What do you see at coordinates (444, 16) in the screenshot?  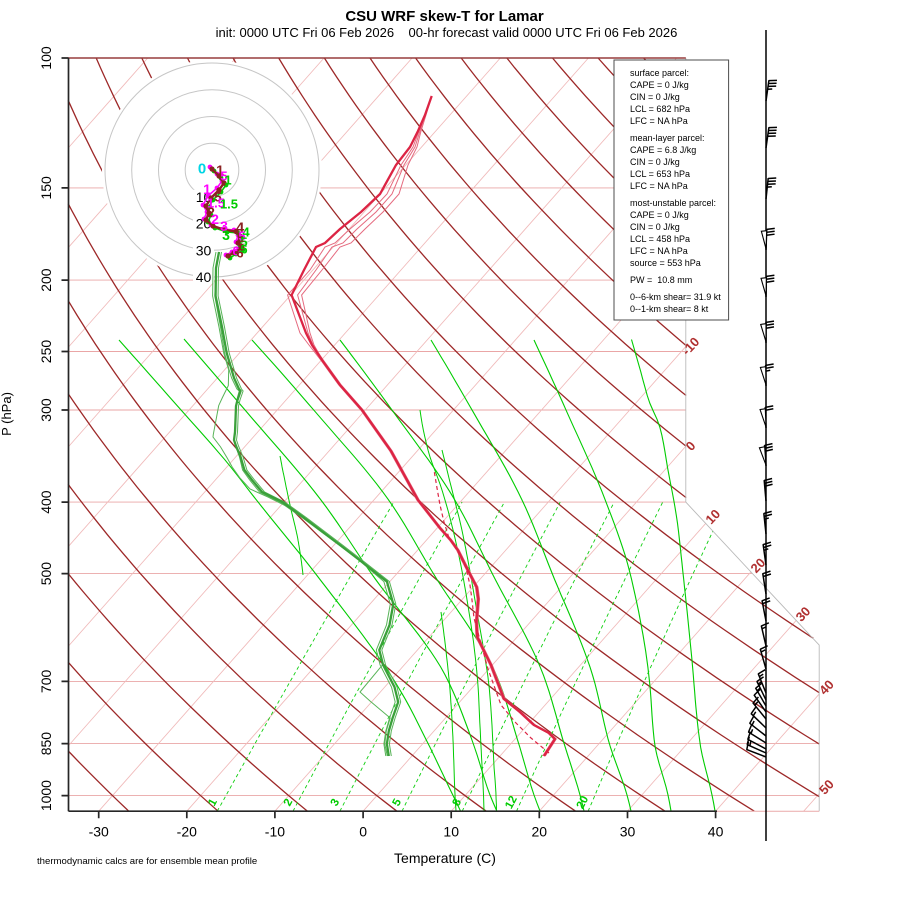 I see `svg-text: CSU WRF skew-T for Lamar` at bounding box center [444, 16].